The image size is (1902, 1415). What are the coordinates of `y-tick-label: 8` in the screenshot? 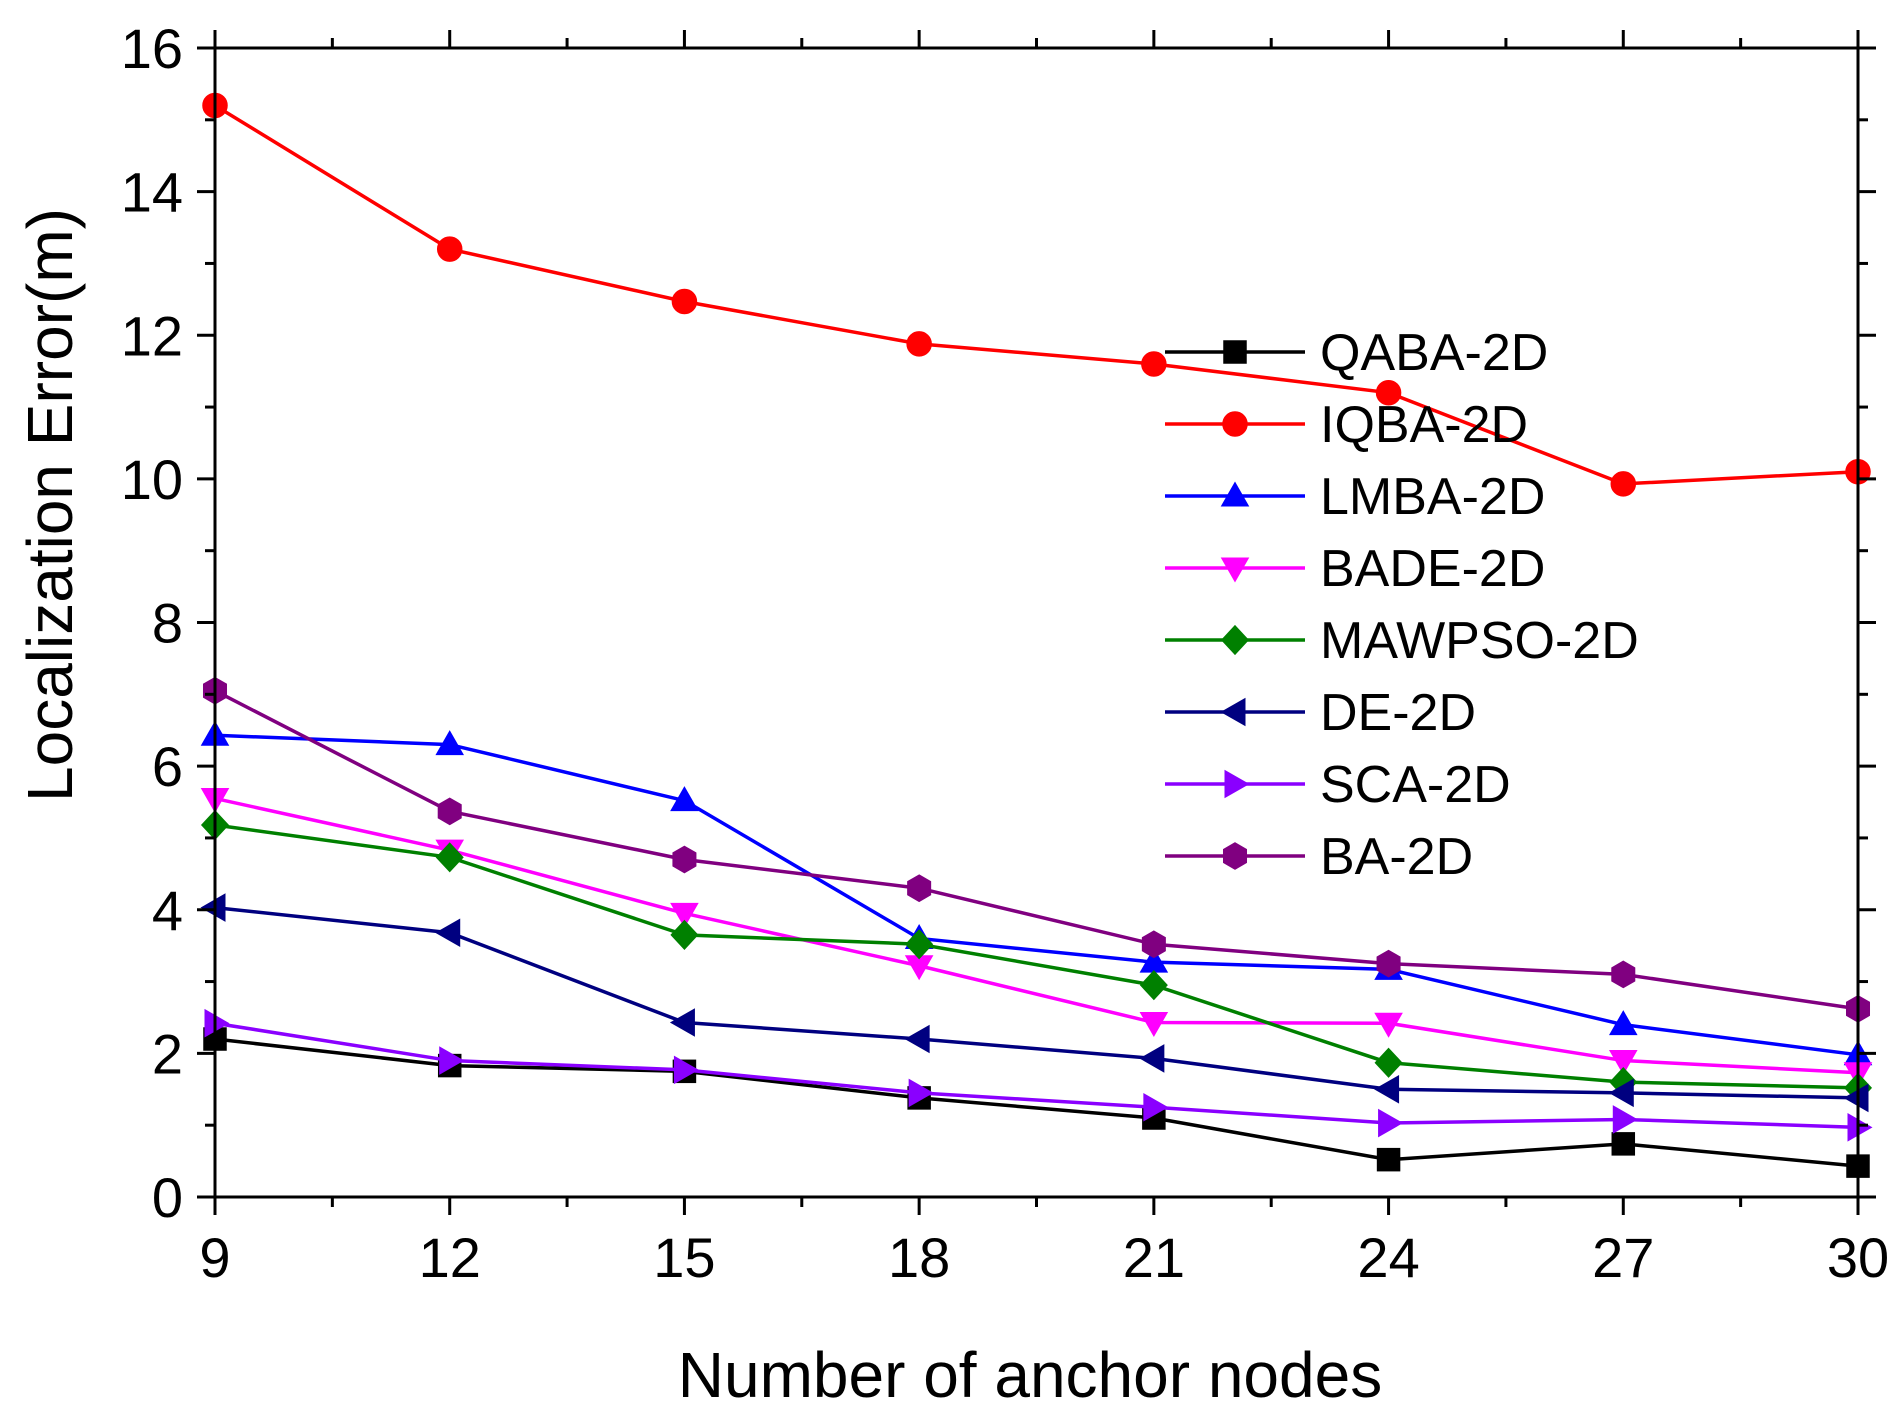 It's located at (167, 623).